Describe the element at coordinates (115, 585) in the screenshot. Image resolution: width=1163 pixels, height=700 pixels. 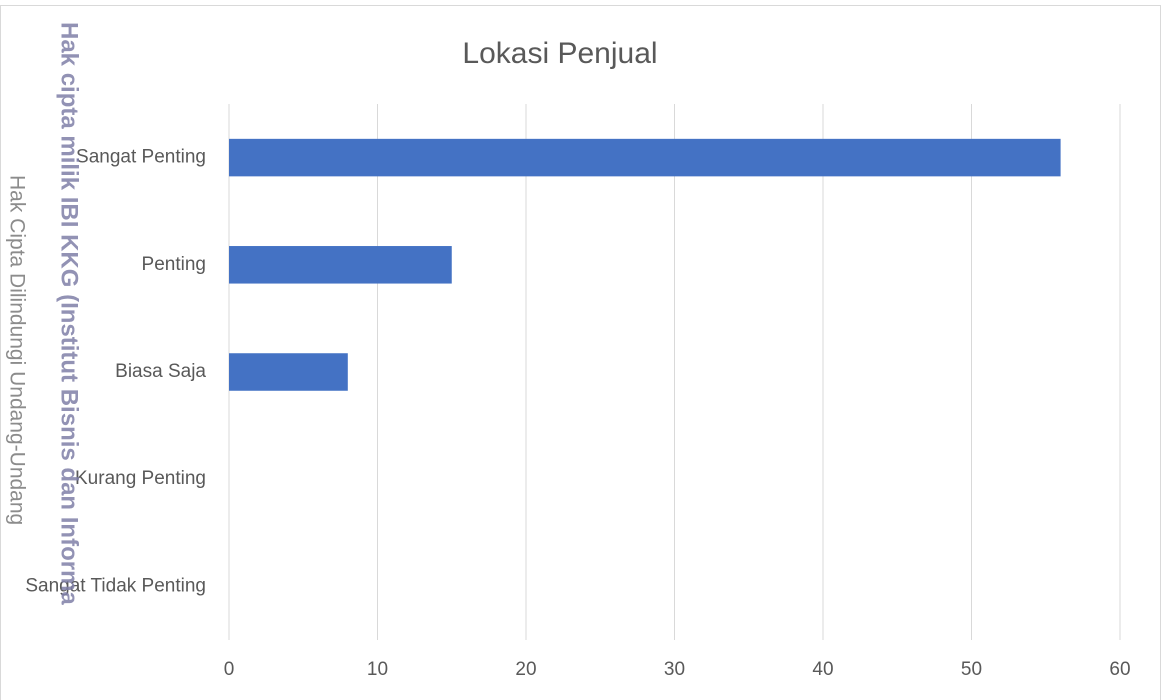
I see `y-tick-label: Sangat Tidak Penting` at that location.